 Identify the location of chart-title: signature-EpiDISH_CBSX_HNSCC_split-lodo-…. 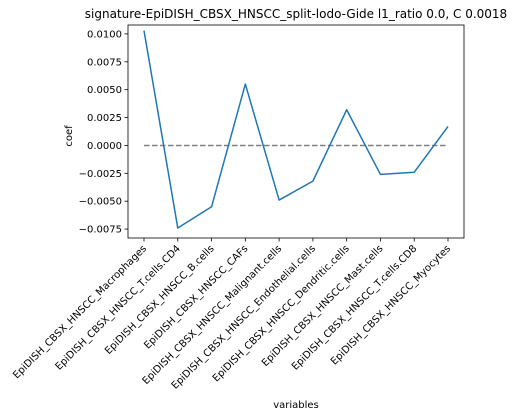
(296, 14).